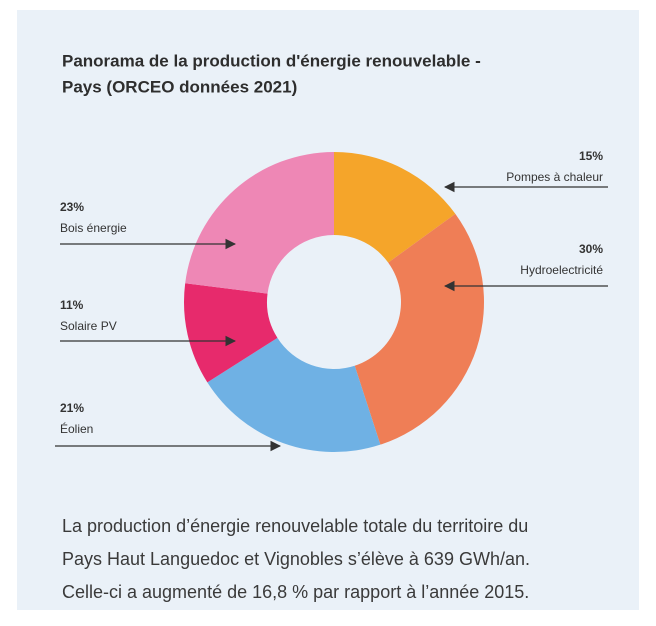 This screenshot has height=626, width=656. Describe the element at coordinates (561, 270) in the screenshot. I see `slice-label: Hydroelectricité` at that location.